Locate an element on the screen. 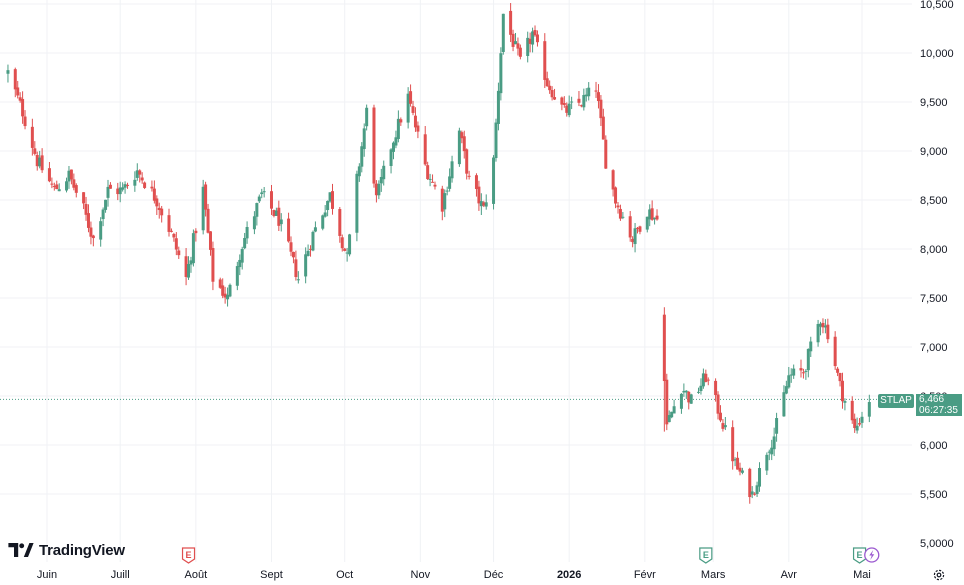 This screenshot has height=585, width=964. countdown: 06:27:35 is located at coordinates (938, 410).